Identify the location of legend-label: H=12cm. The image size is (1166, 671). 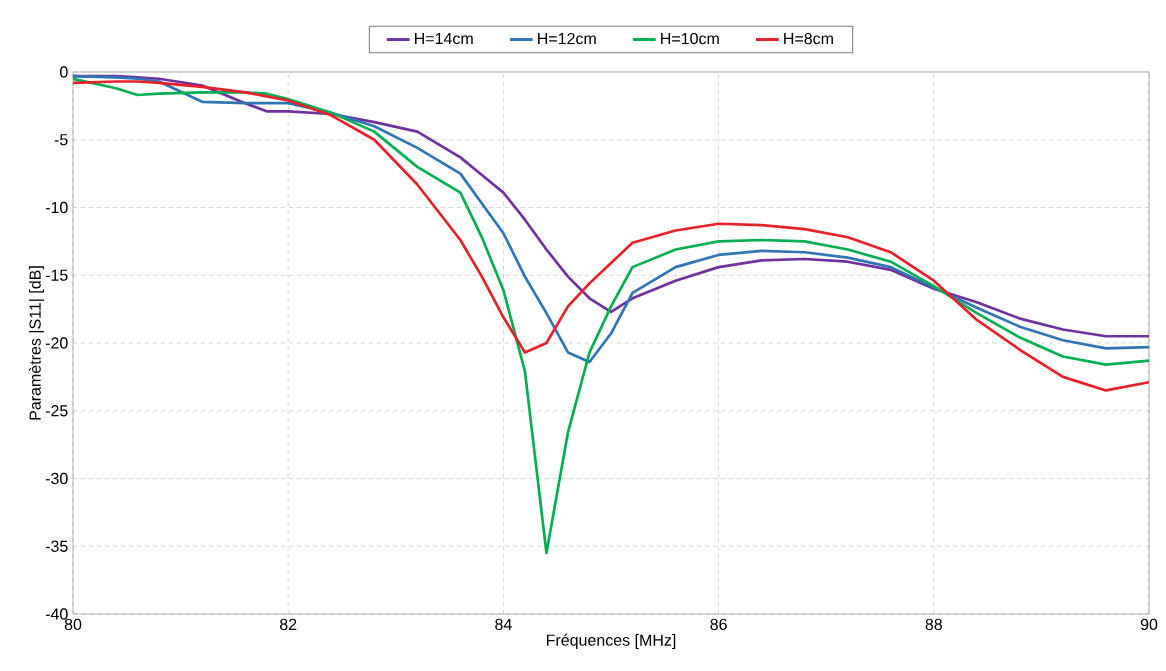
(567, 38).